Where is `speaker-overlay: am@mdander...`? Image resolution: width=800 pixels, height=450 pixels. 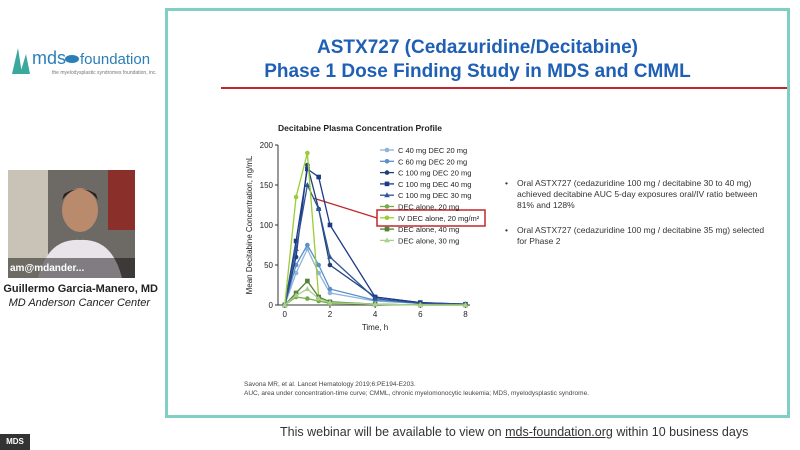
speaker-overlay: am@mdander... is located at coordinates (47, 268).